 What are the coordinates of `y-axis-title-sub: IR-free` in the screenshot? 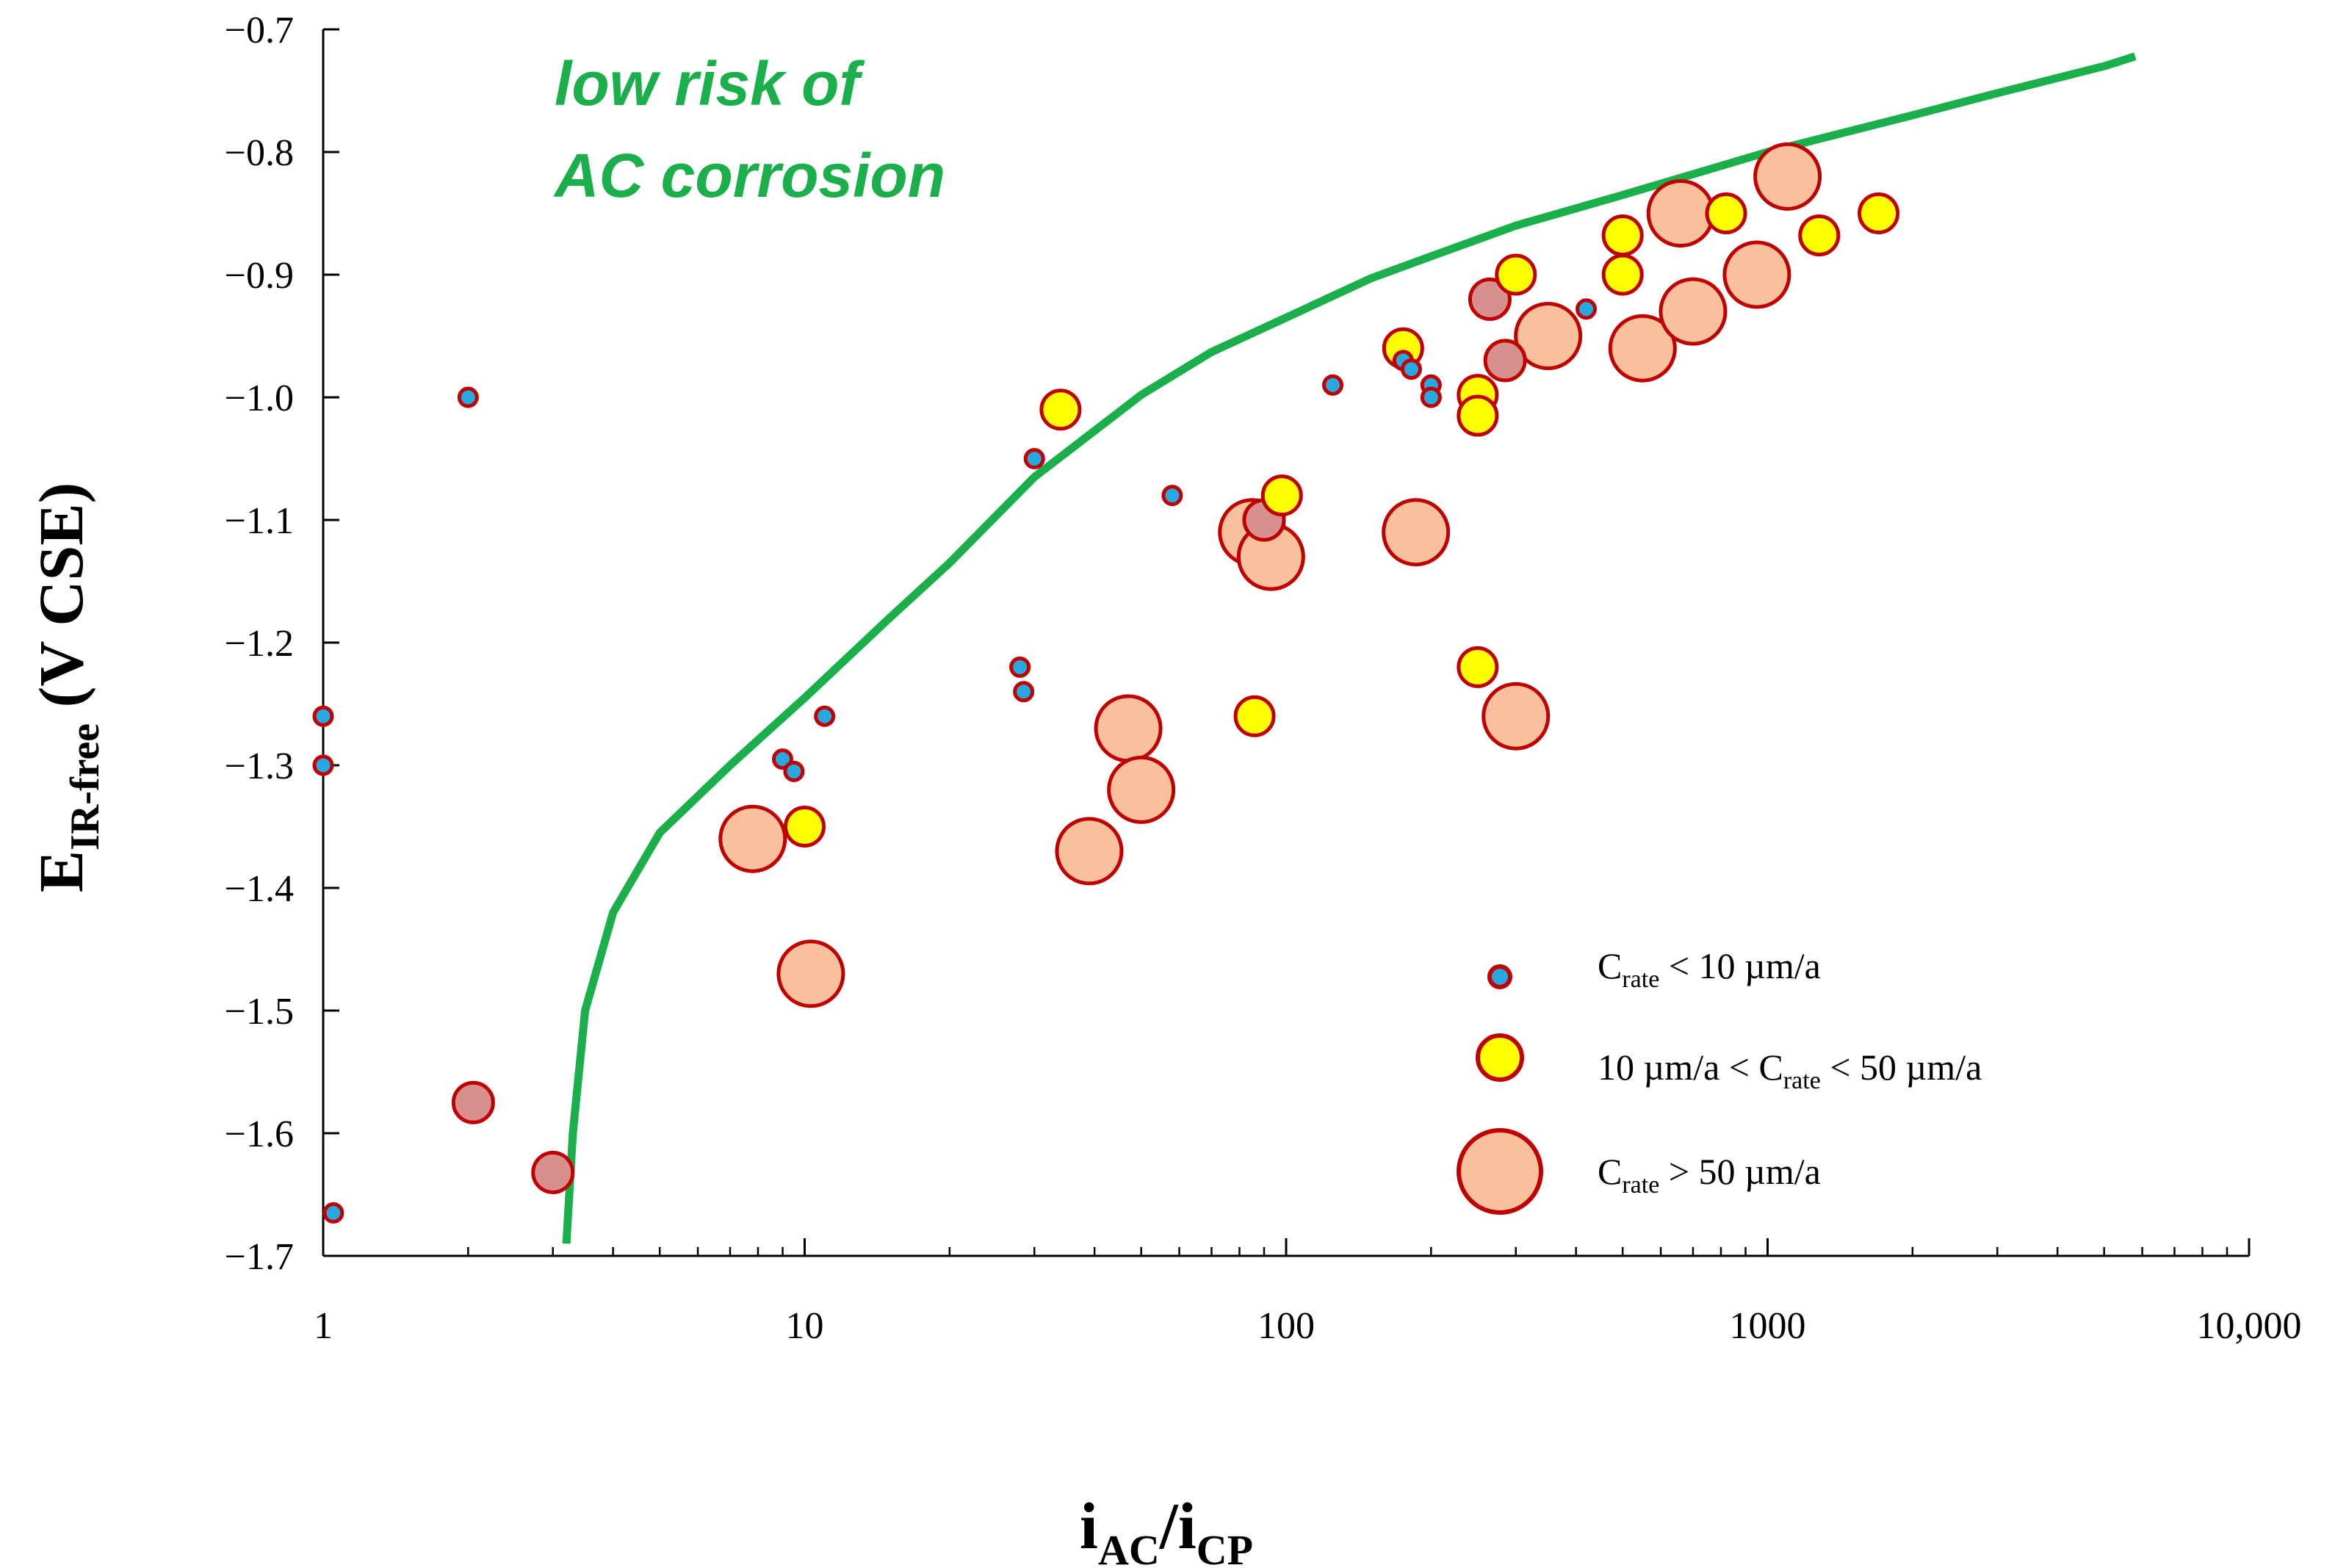 It's located at (85, 786).